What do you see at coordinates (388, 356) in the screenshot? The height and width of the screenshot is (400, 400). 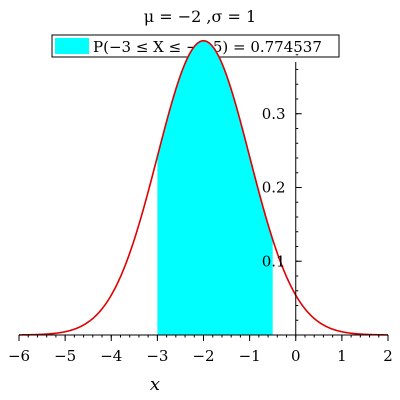 I see `x-tick-label: 2` at bounding box center [388, 356].